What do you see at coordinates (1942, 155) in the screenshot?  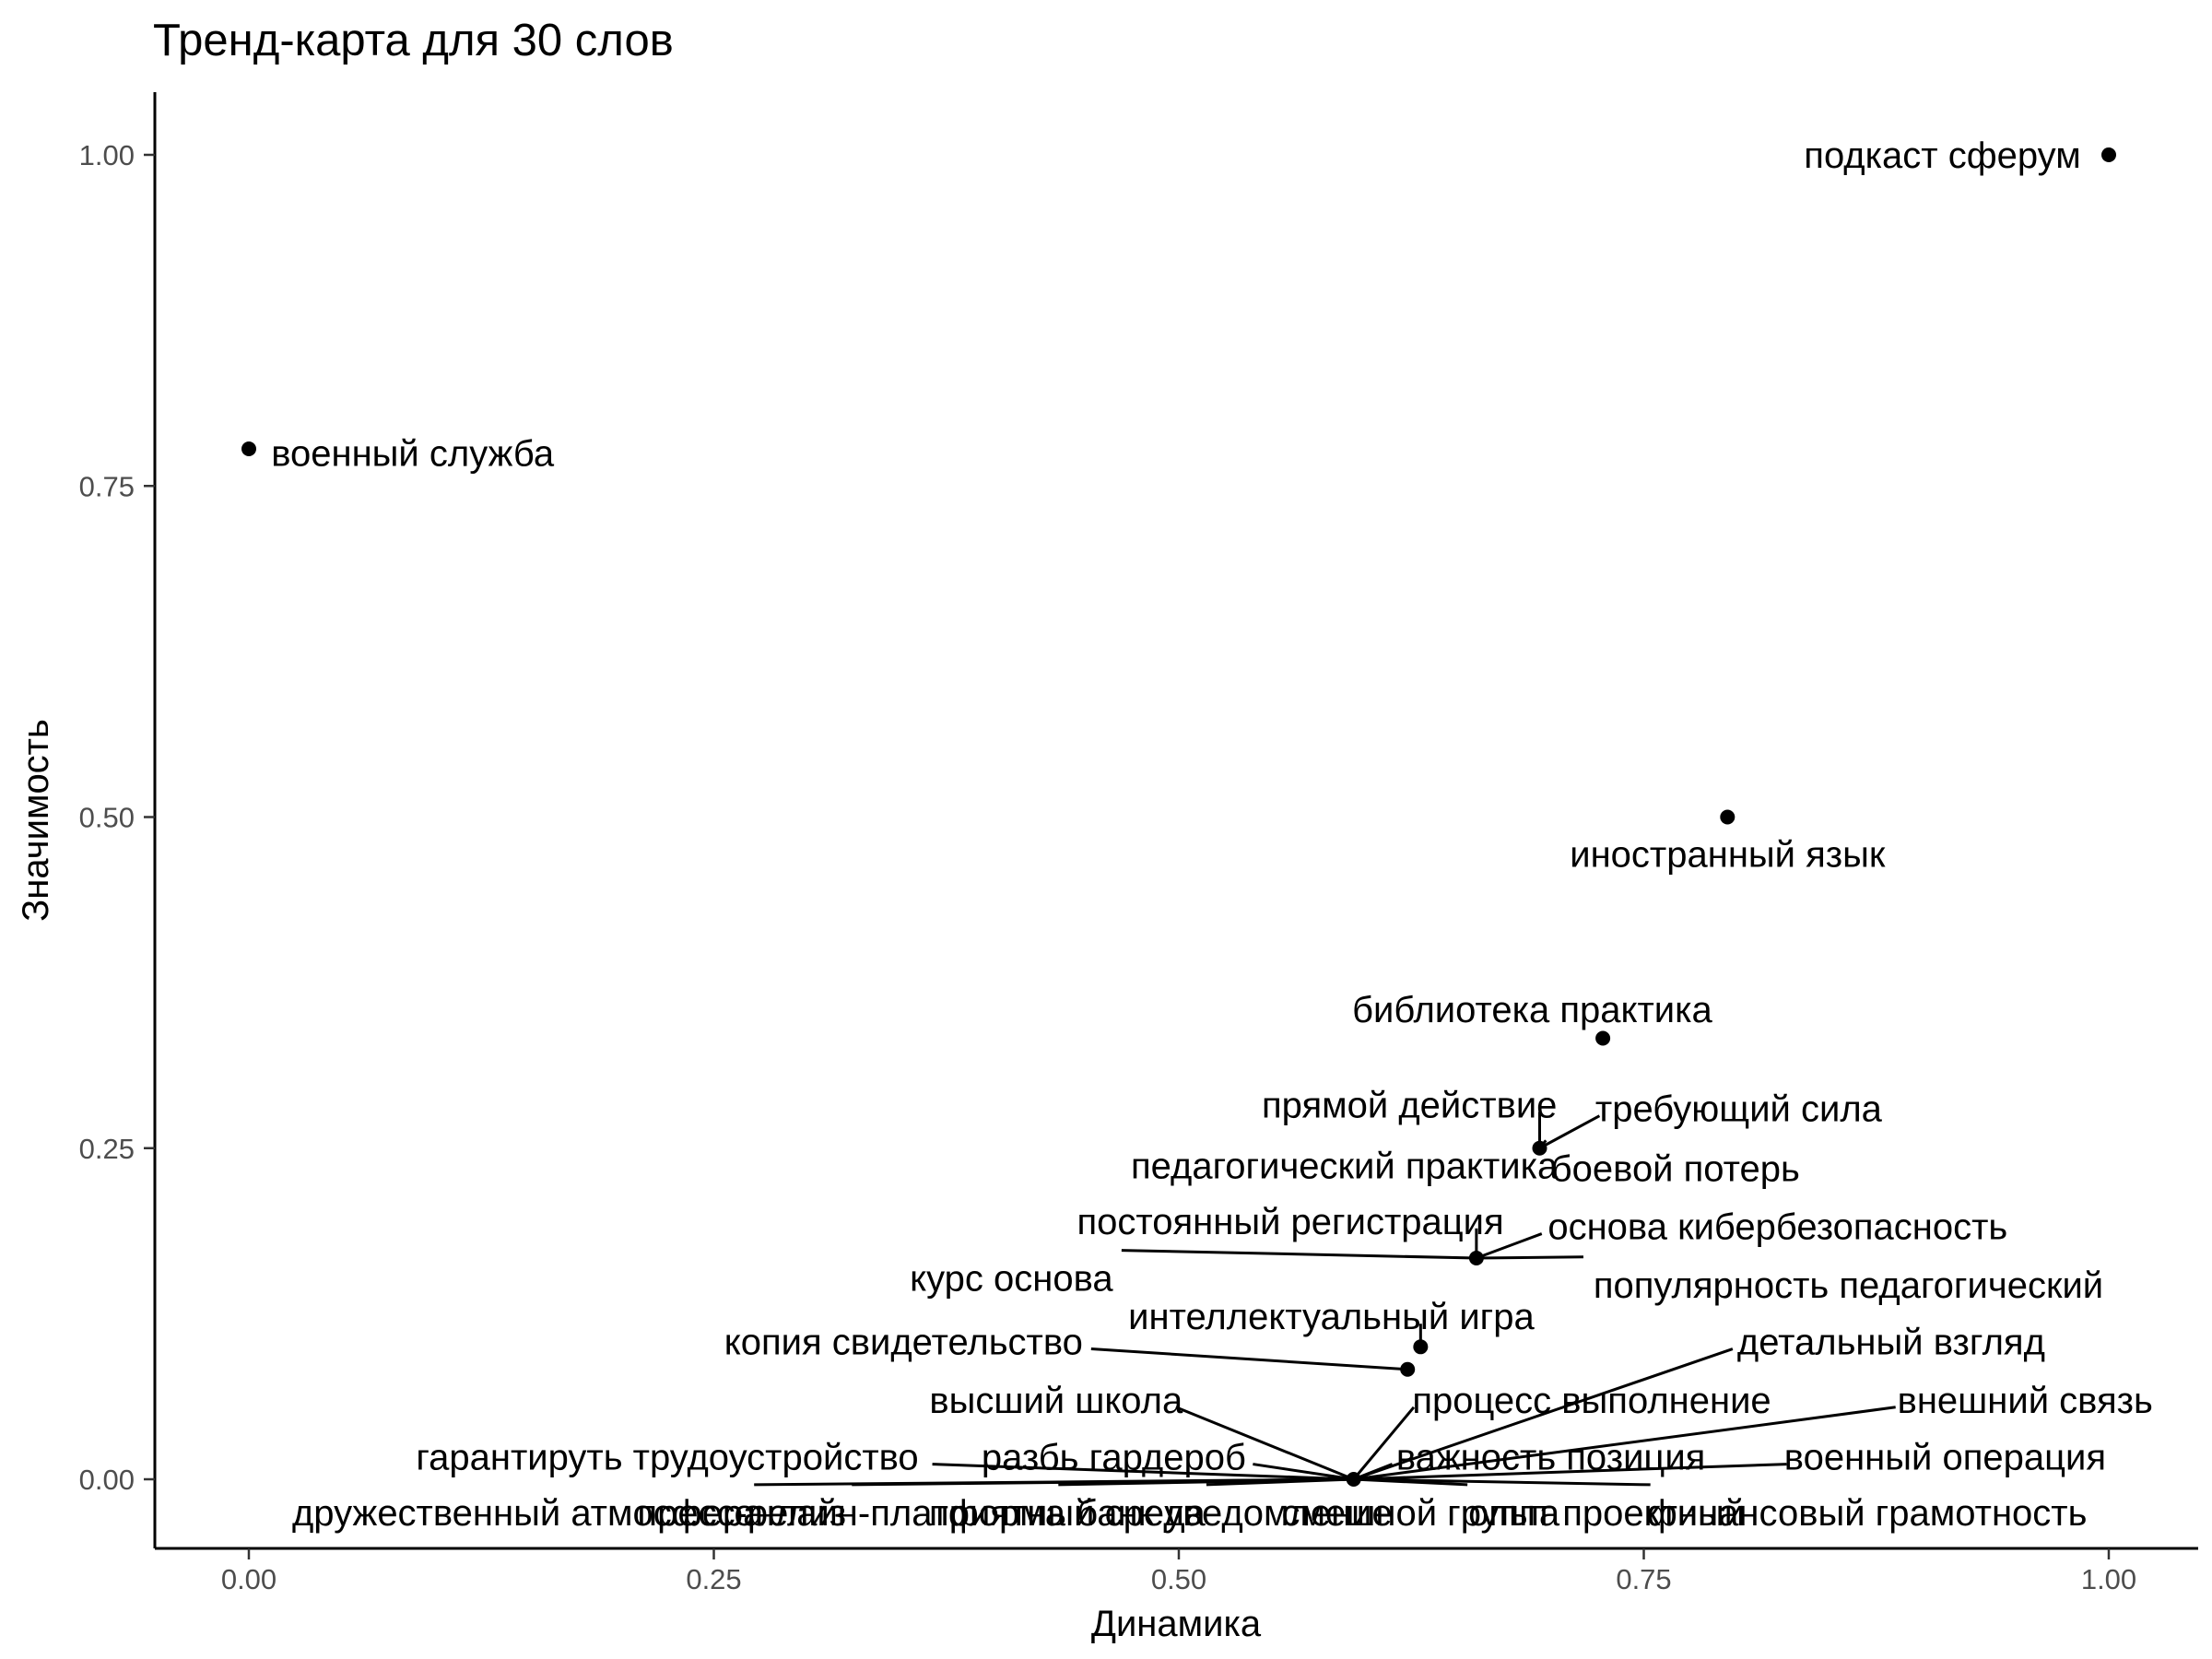 I see `point-label: подкаст сферум` at bounding box center [1942, 155].